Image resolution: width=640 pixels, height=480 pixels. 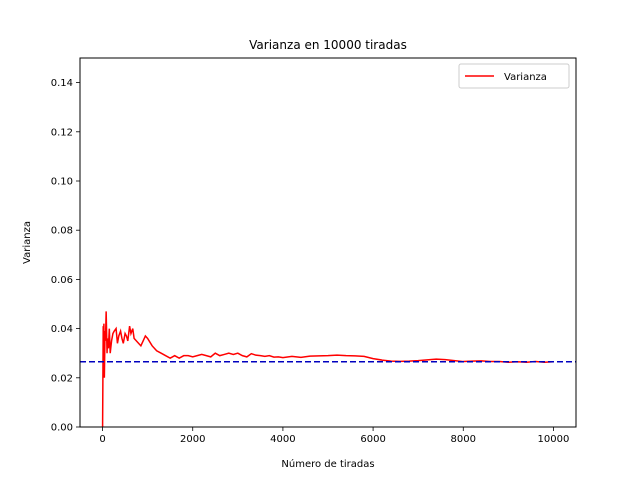 What do you see at coordinates (327, 464) in the screenshot?
I see `x-axis-label: Número de tiradas` at bounding box center [327, 464].